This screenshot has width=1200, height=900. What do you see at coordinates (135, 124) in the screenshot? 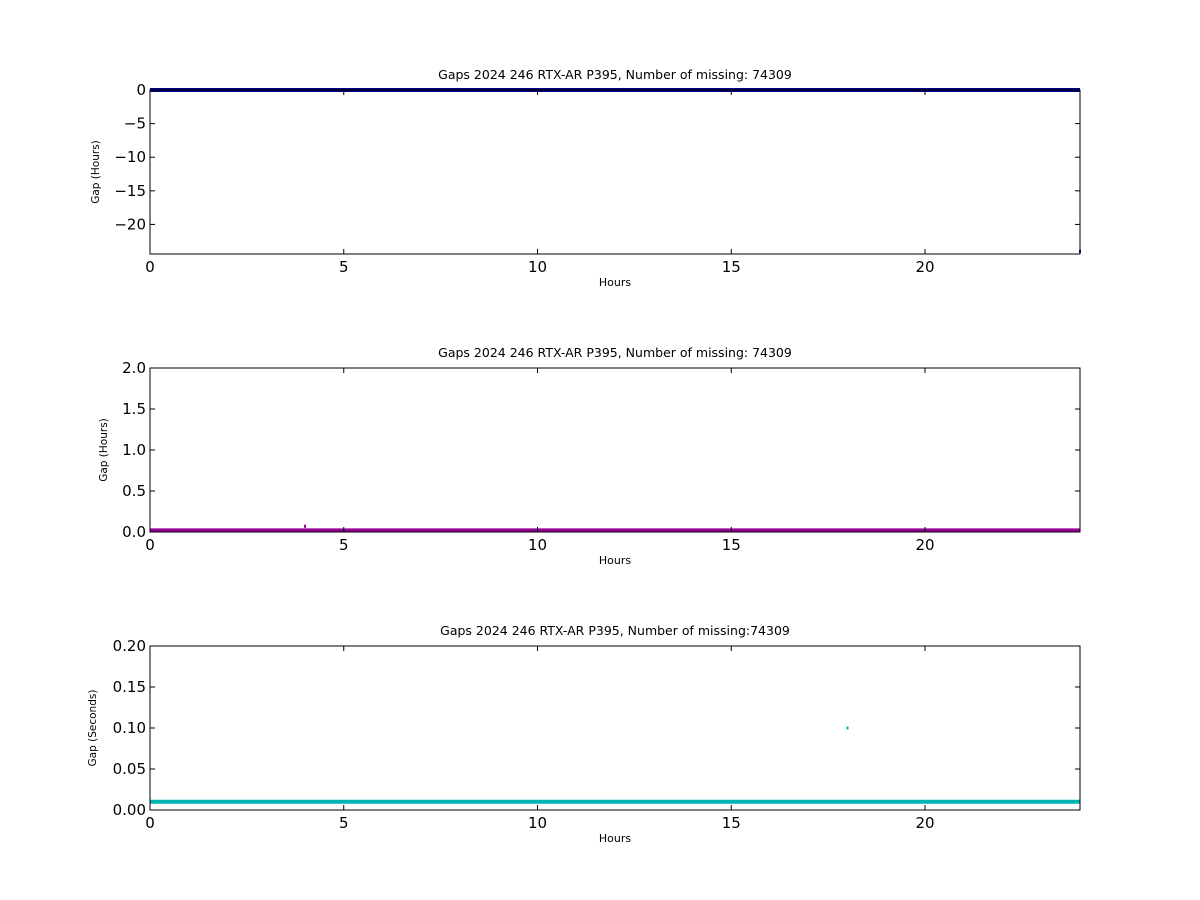
I see `y-tick-label: −5` at bounding box center [135, 124].